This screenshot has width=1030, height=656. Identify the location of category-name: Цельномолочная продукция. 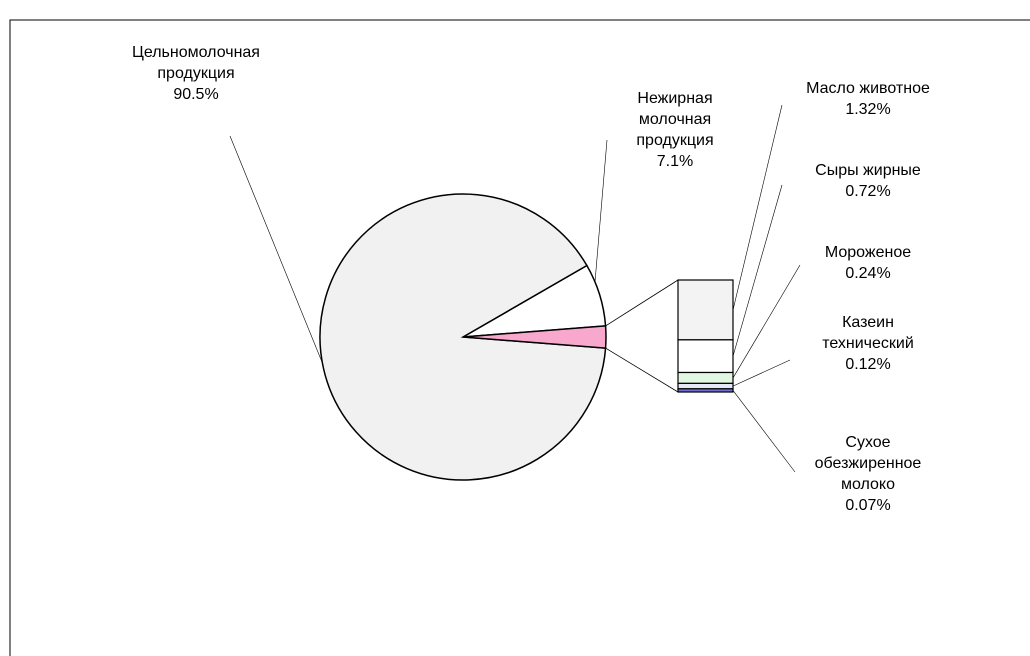
(196, 63).